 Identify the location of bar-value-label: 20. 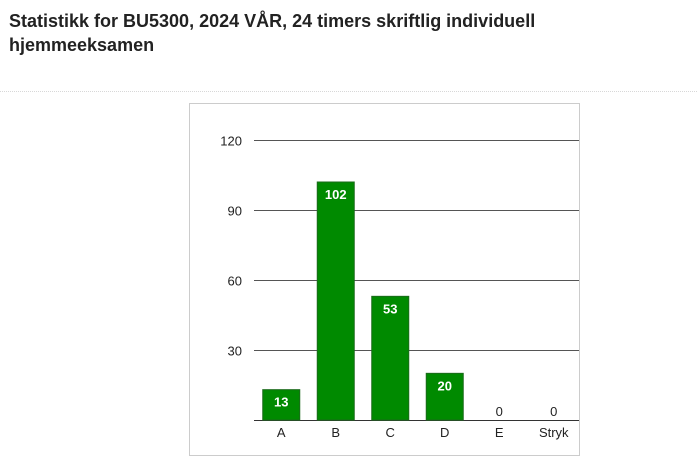
(445, 385).